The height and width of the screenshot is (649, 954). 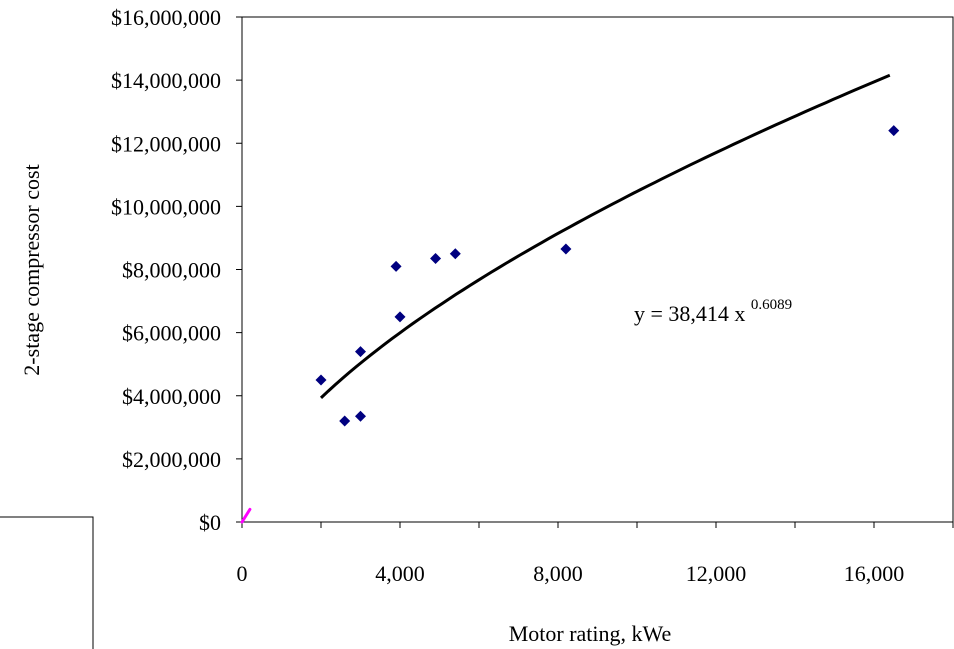 What do you see at coordinates (590, 633) in the screenshot?
I see `x-axis-title: Motor rating, kWe` at bounding box center [590, 633].